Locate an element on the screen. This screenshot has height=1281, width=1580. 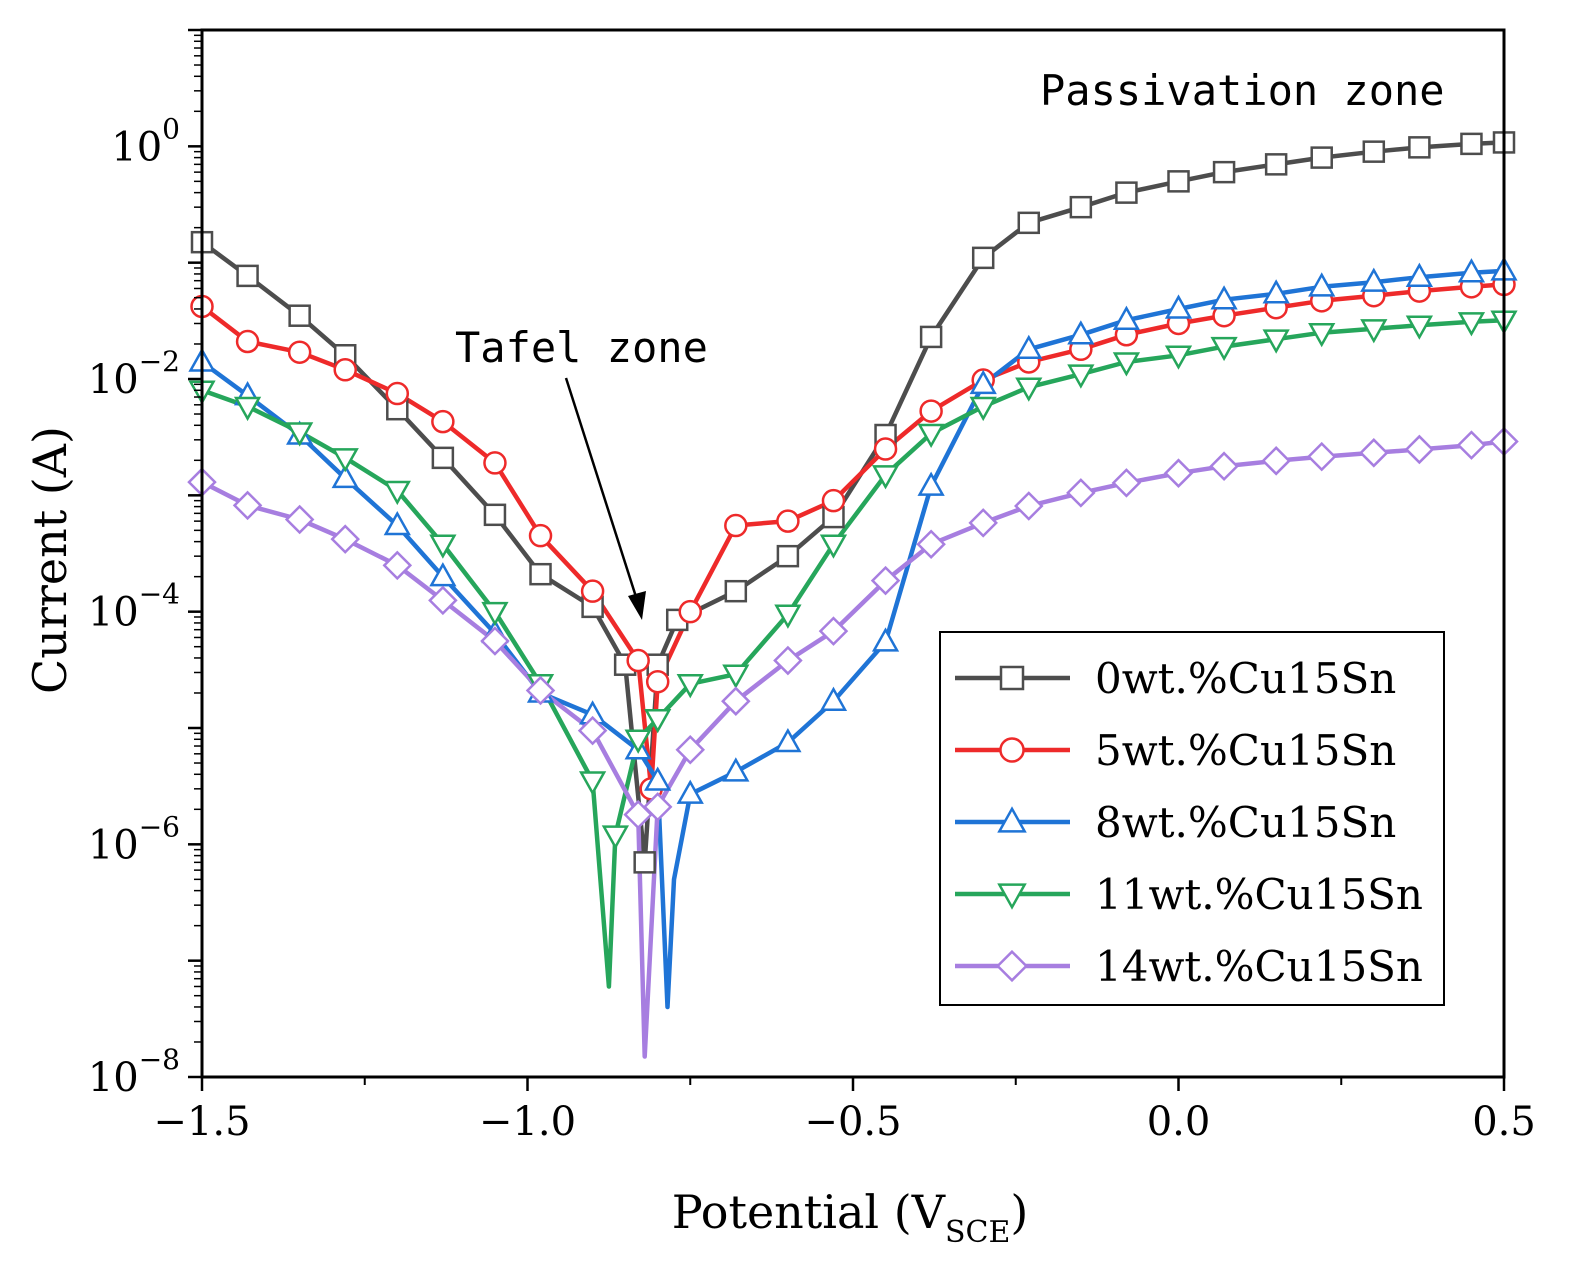
x-axis-title-subscript: SCE is located at coordinates (977, 1232).